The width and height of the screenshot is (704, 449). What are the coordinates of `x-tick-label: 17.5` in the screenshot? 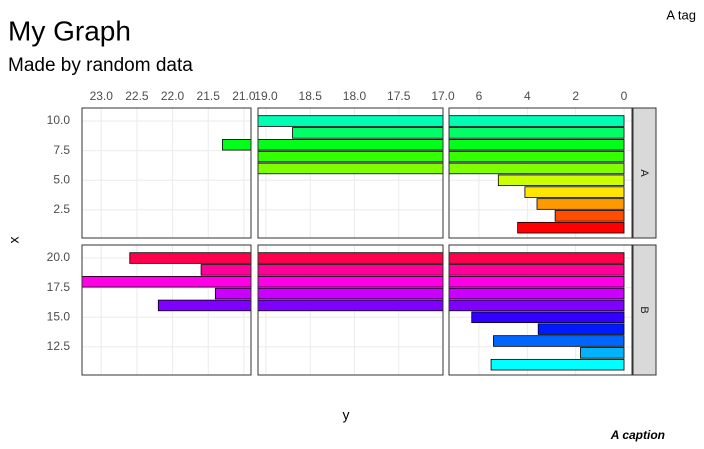 It's located at (399, 96).